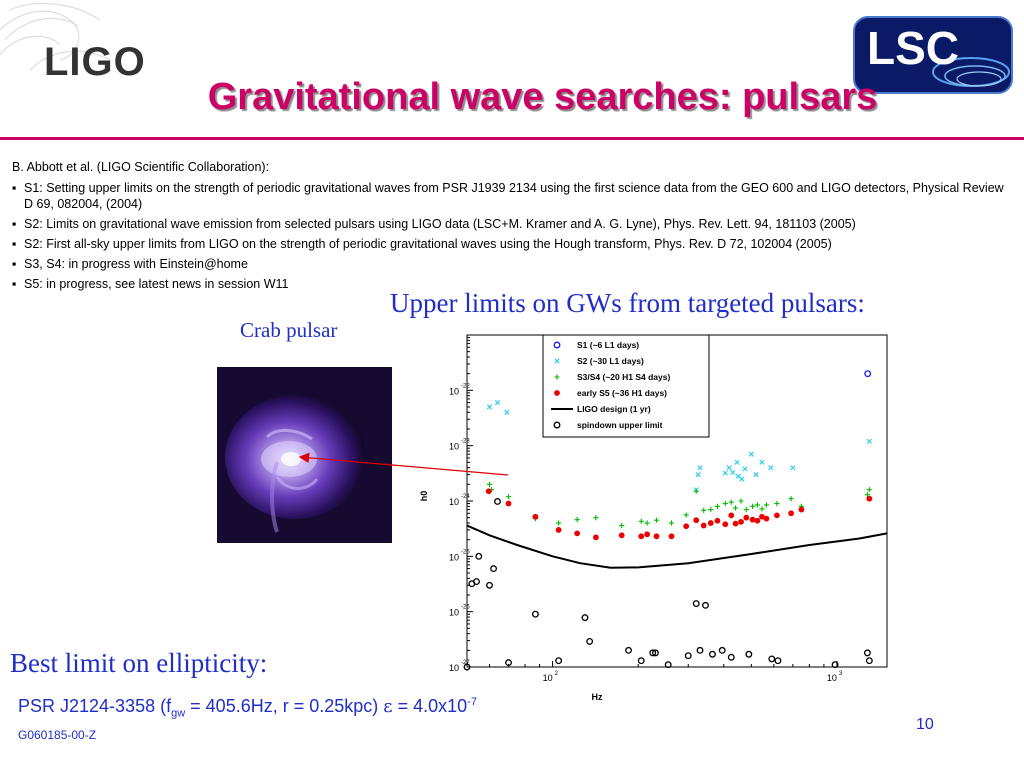 Image resolution: width=1024 pixels, height=768 pixels. What do you see at coordinates (677, 546) in the screenshot?
I see `ligo-design-curve` at bounding box center [677, 546].